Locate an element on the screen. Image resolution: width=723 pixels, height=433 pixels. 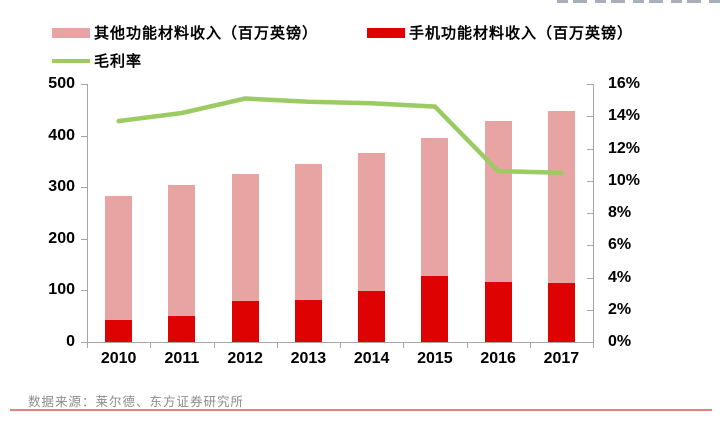
x-axis-label-2014: 2014 is located at coordinates (371, 358).